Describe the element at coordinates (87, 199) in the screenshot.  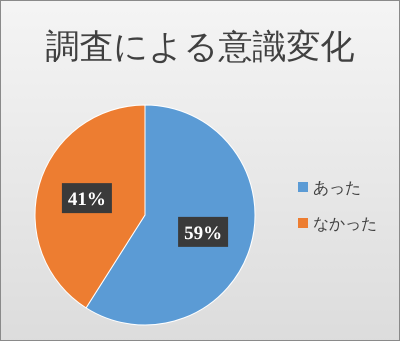
I see `data-label: 41%` at that location.